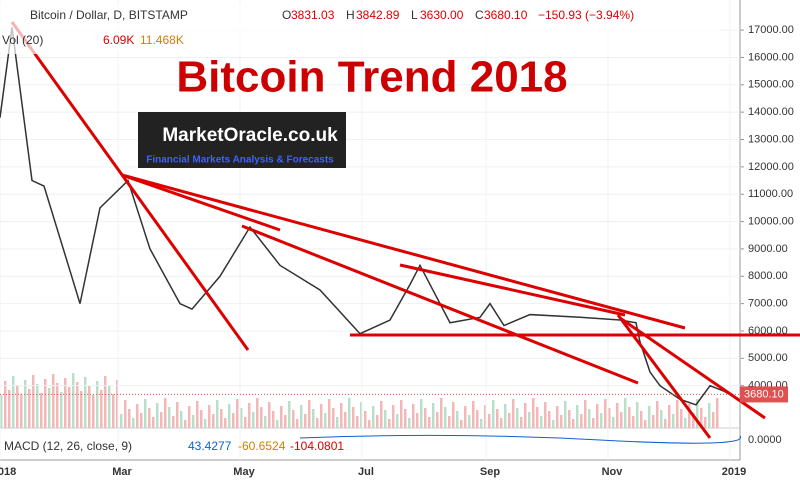 Image resolution: width=800 pixels, height=484 pixels. I want to click on macd-line, so click(520, 439).